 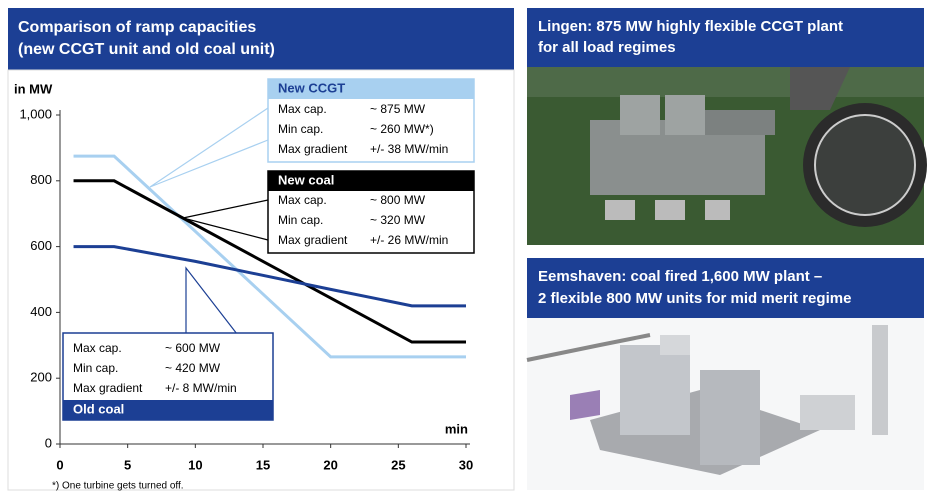 What do you see at coordinates (263, 464) in the screenshot?
I see `x-tick-label: 15` at bounding box center [263, 464].